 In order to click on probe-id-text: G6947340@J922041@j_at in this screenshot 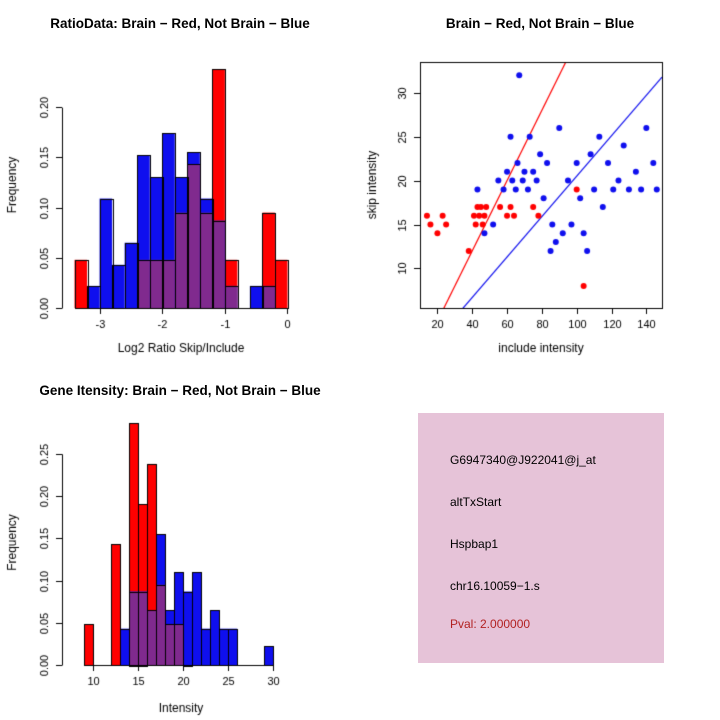, I will do `click(523, 460)`.